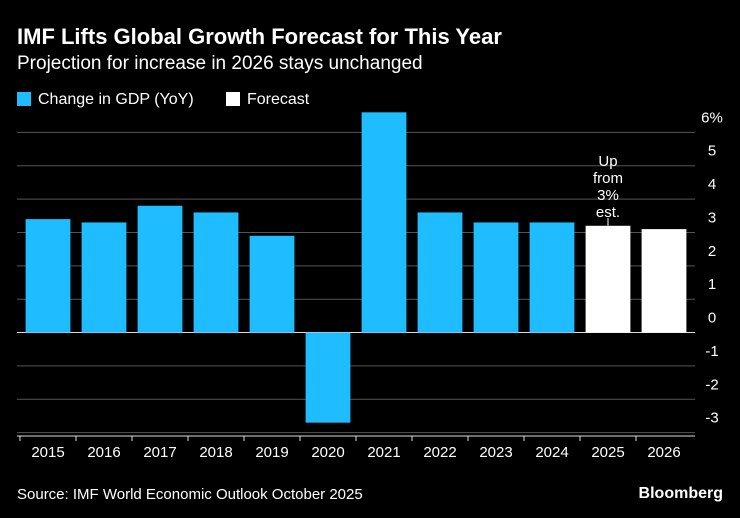 Image resolution: width=740 pixels, height=518 pixels. Describe the element at coordinates (712, 217) in the screenshot. I see `y-tick-label: 3` at that location.